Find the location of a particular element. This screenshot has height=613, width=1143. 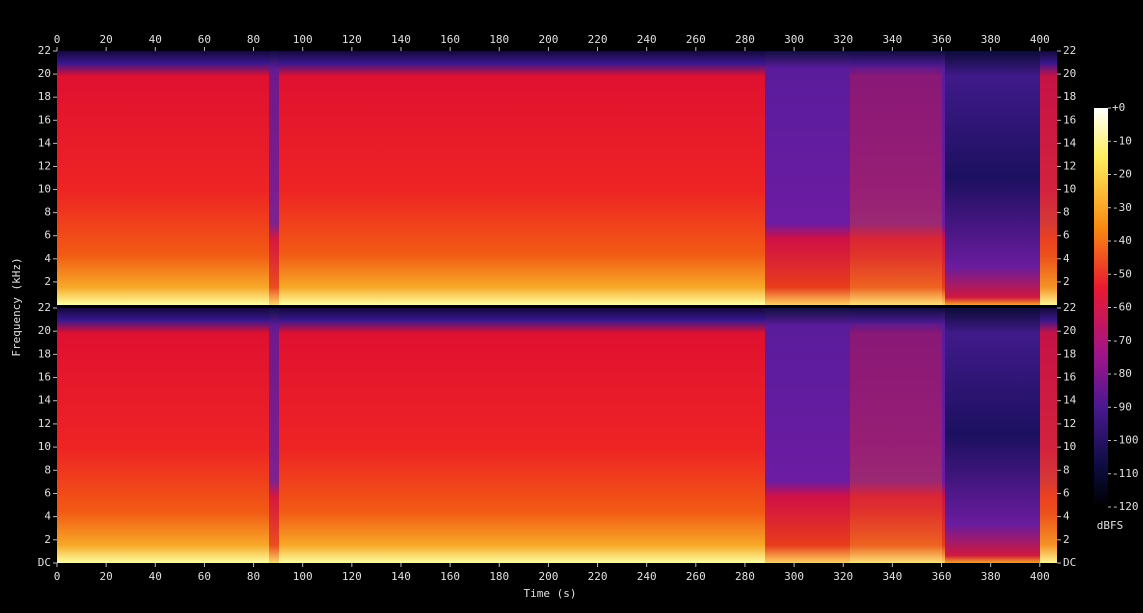

colorbar-tick-label: -40 is located at coordinates (1122, 240).